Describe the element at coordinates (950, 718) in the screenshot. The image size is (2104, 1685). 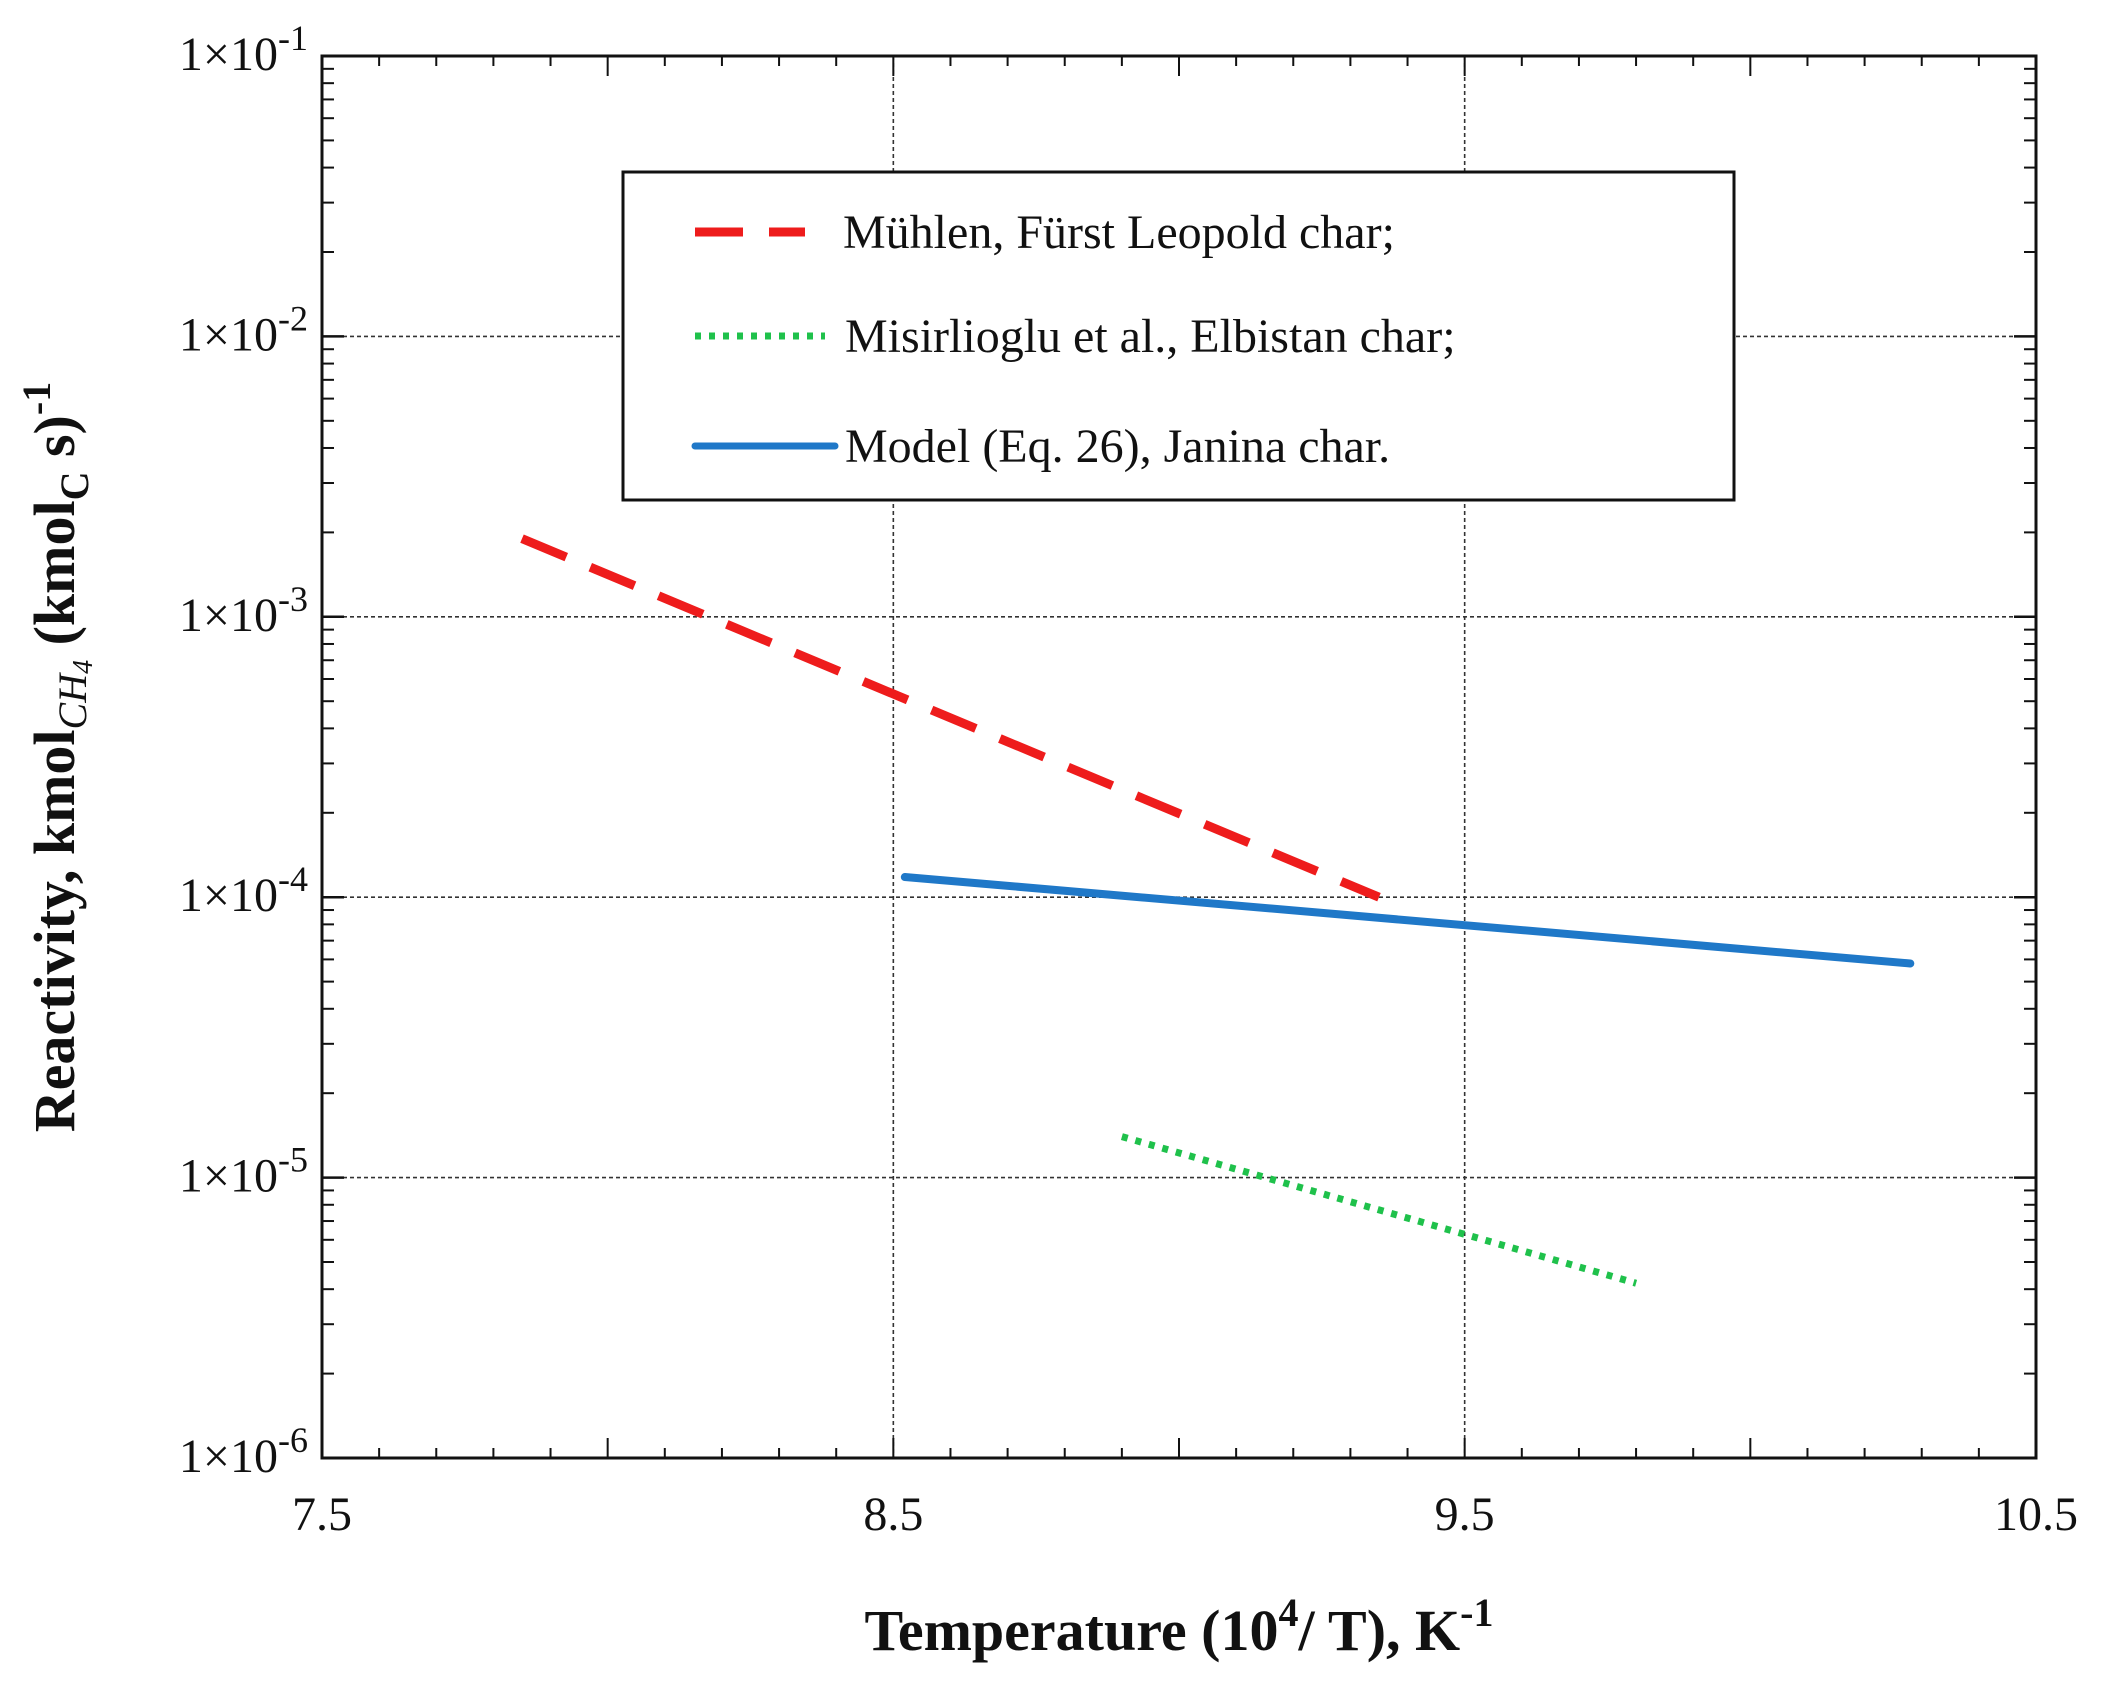
I see `series-line-dashed` at that location.